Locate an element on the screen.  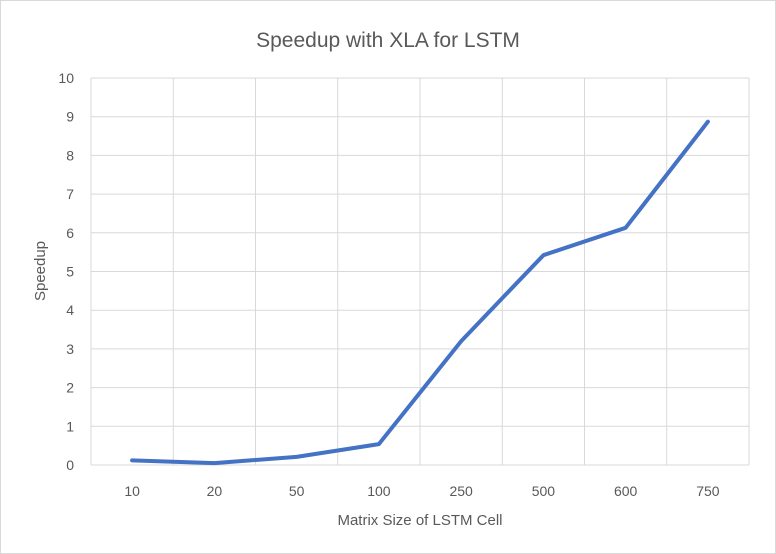
y-tick-label: 2 is located at coordinates (70, 388).